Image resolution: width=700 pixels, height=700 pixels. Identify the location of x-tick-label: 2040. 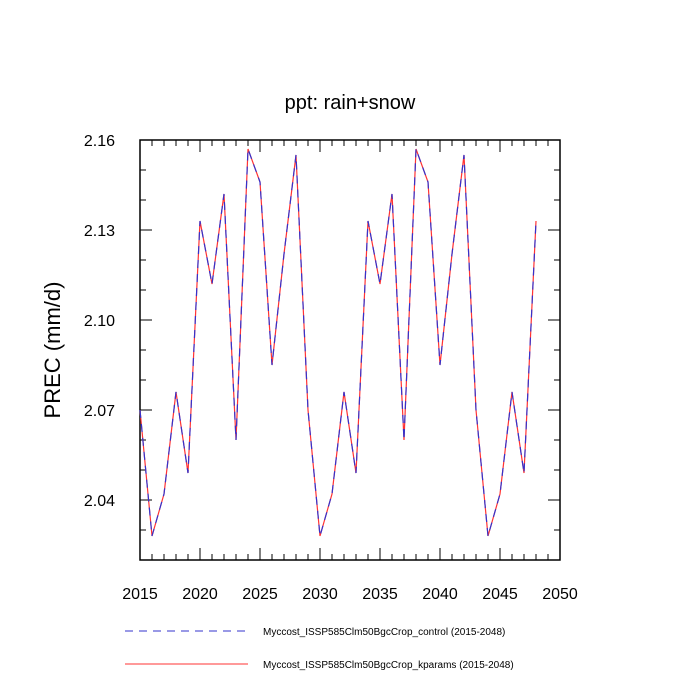
(440, 594).